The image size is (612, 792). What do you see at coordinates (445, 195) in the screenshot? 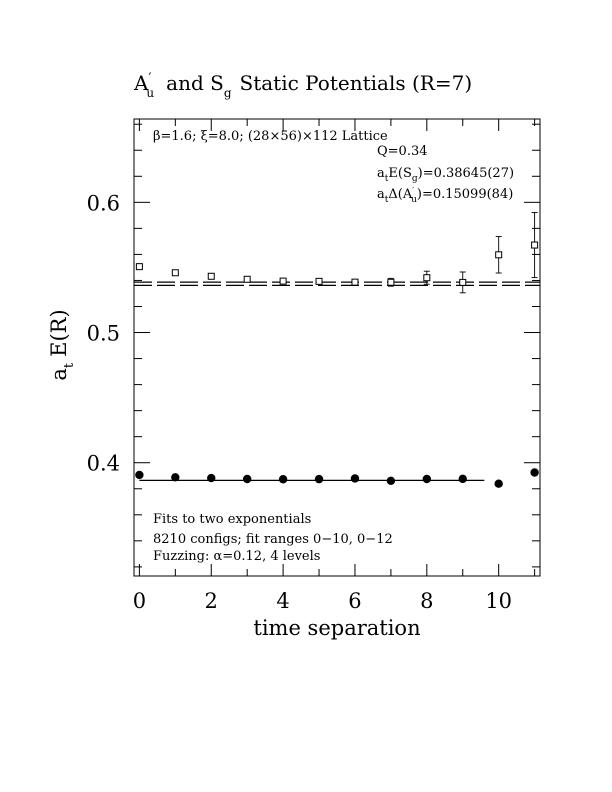
I see `delta-annotation: atΔ(A′ u)=0.15099(84)` at bounding box center [445, 195].